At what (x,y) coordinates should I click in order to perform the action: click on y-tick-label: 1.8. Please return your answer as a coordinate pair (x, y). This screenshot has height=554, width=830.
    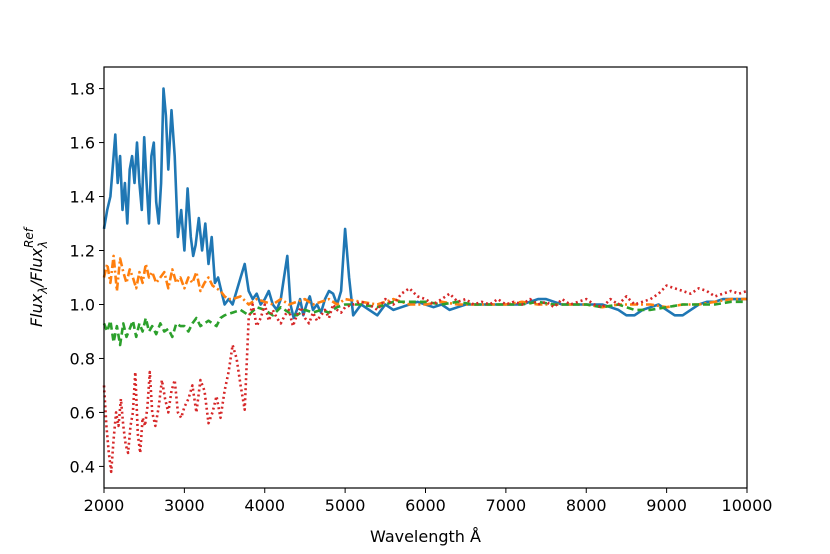
    Looking at the image, I should click on (82, 89).